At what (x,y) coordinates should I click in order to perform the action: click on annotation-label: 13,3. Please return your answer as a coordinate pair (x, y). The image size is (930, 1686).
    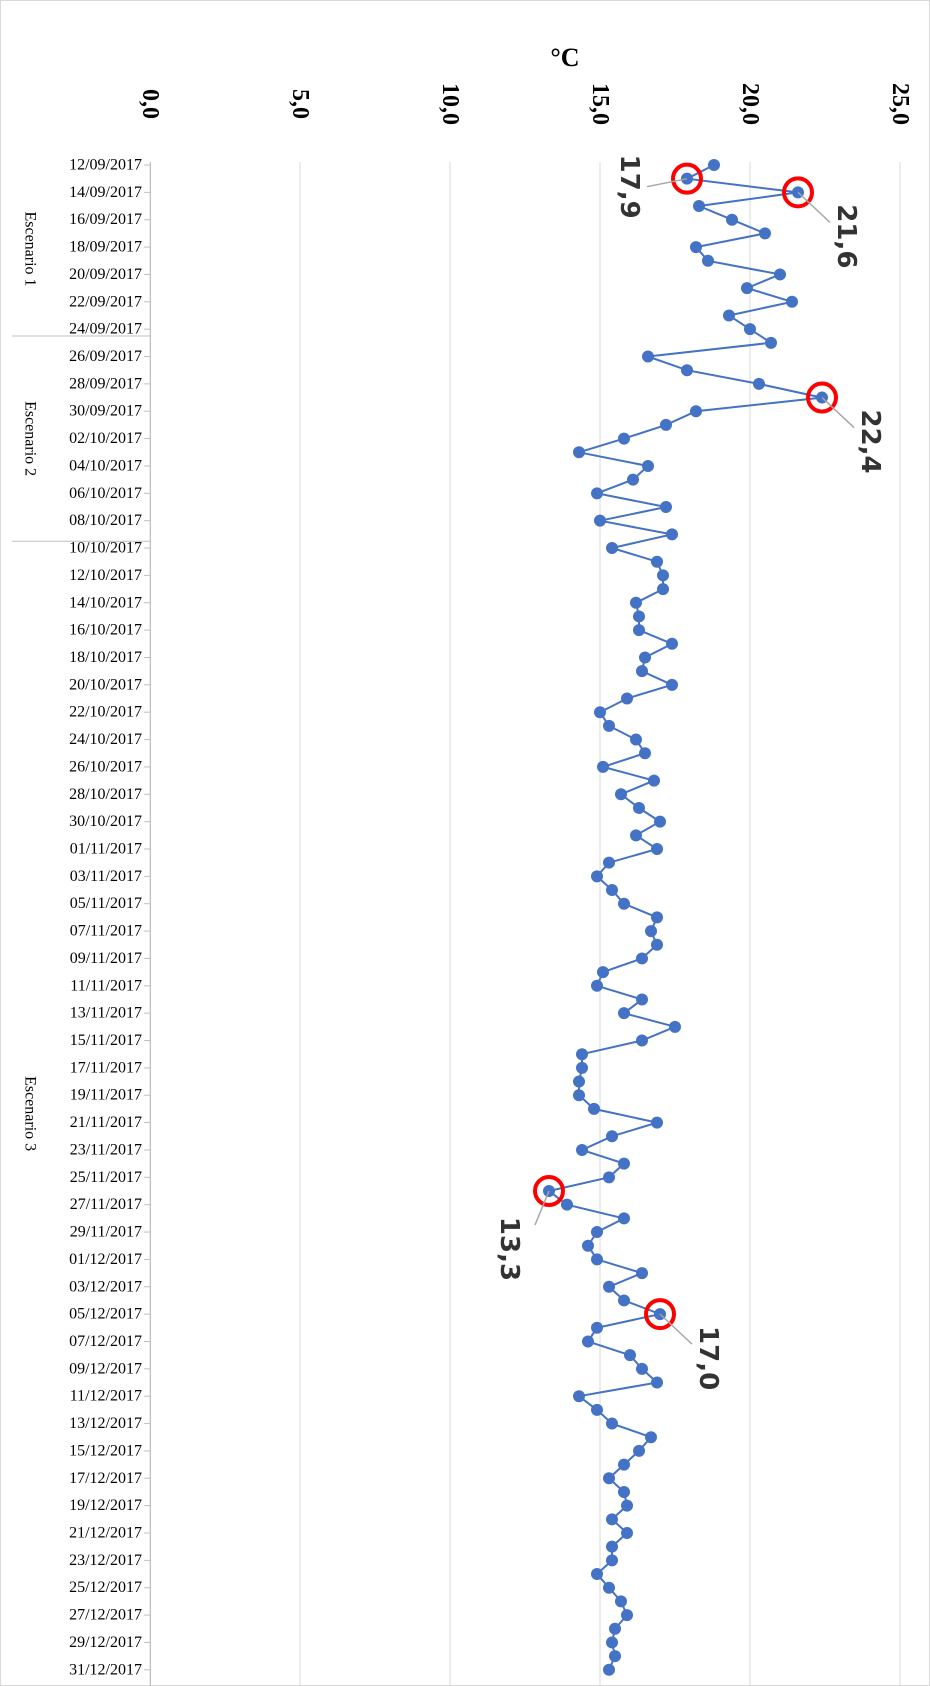
    Looking at the image, I should click on (509, 1249).